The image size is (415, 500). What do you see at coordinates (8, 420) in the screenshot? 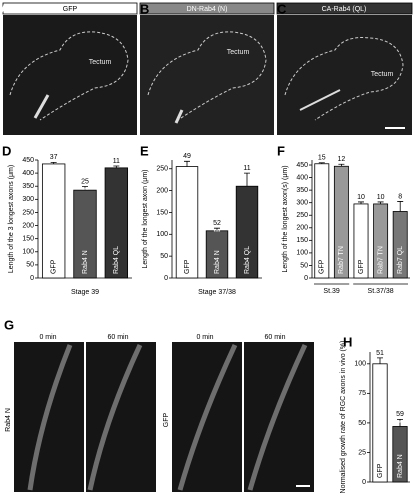
I see `condition-label: Rab4 N` at bounding box center [8, 420].